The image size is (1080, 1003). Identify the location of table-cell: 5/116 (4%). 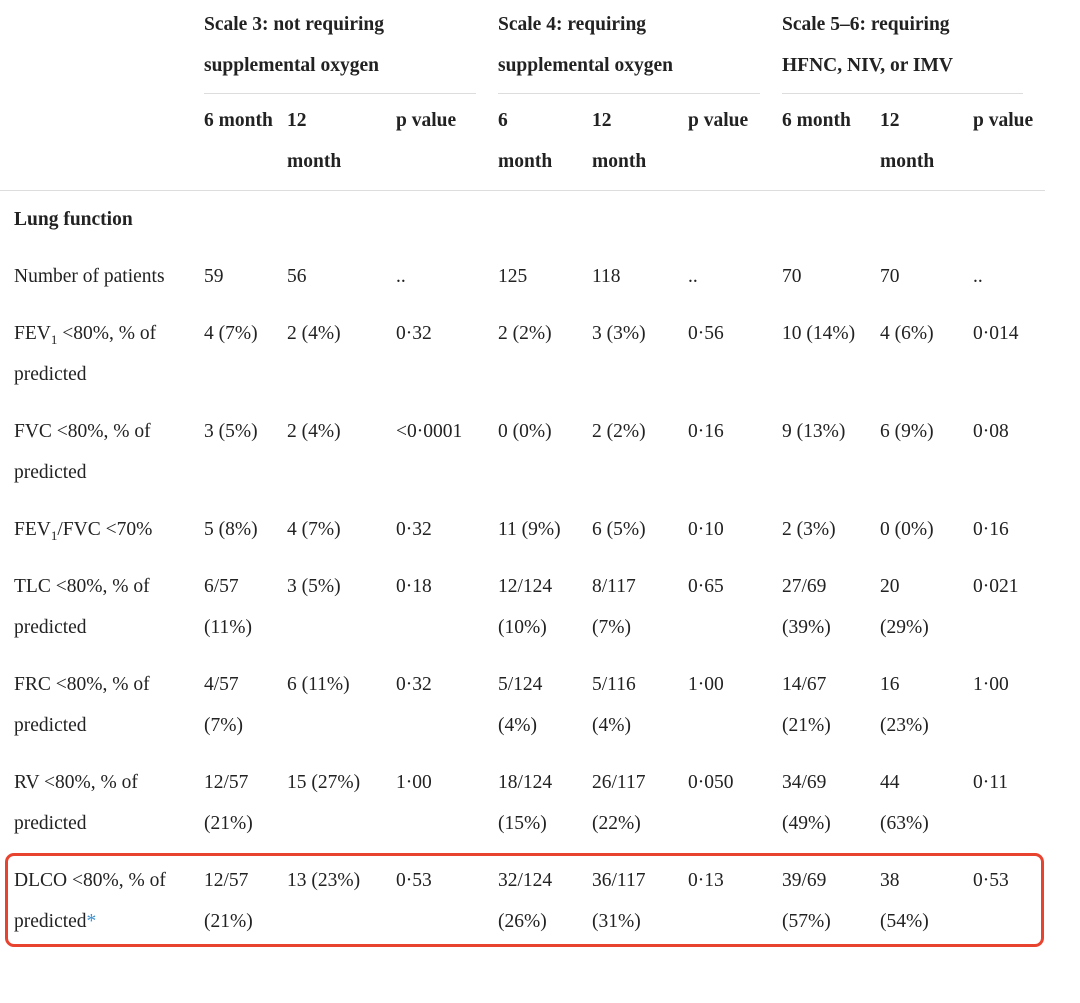
(614, 705).